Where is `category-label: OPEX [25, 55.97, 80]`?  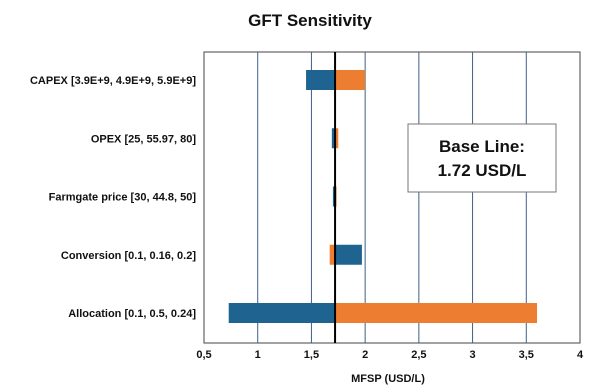 category-label: OPEX [25, 55.97, 80] is located at coordinates (144, 139).